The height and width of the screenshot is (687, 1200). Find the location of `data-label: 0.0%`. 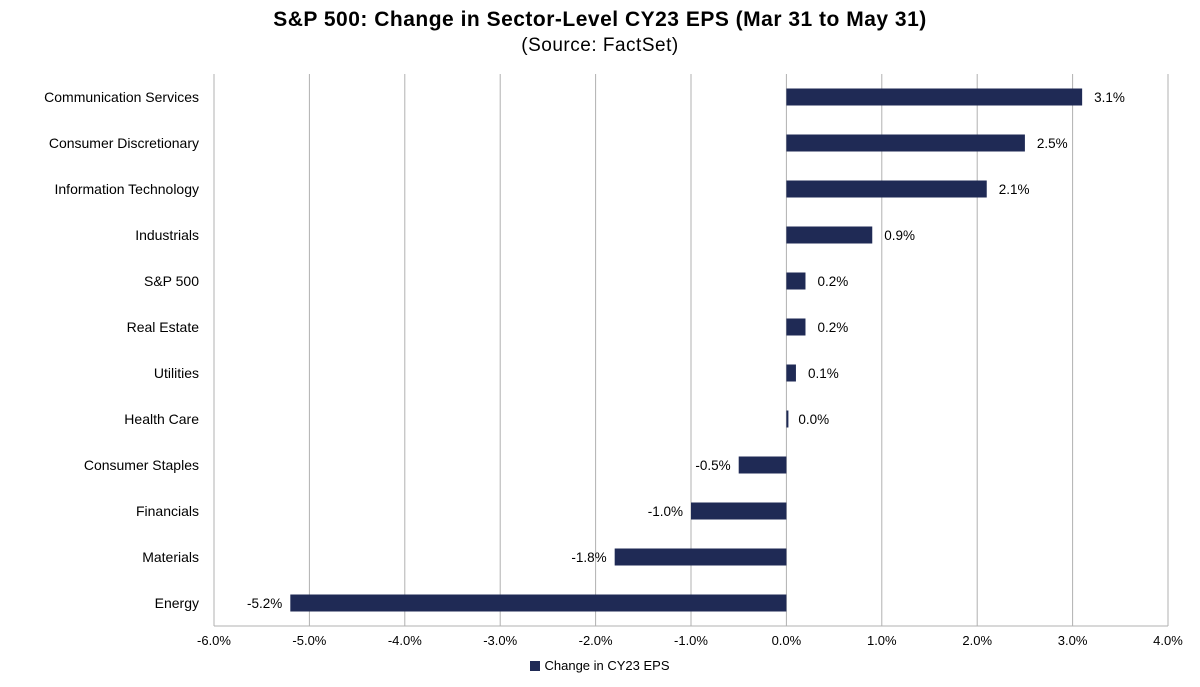

data-label: 0.0% is located at coordinates (813, 419).